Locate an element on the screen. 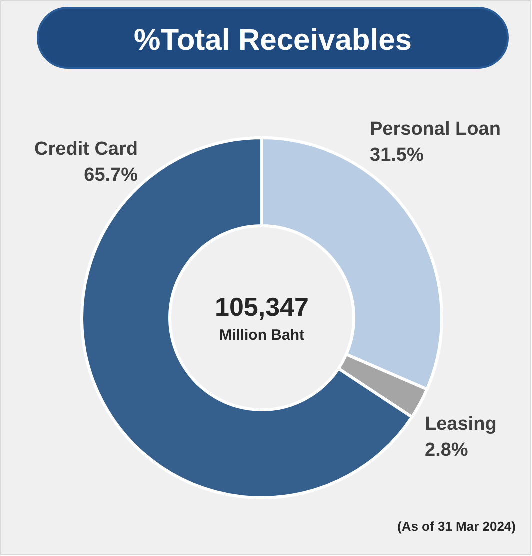  slice-label: Credit Card is located at coordinates (86, 149).